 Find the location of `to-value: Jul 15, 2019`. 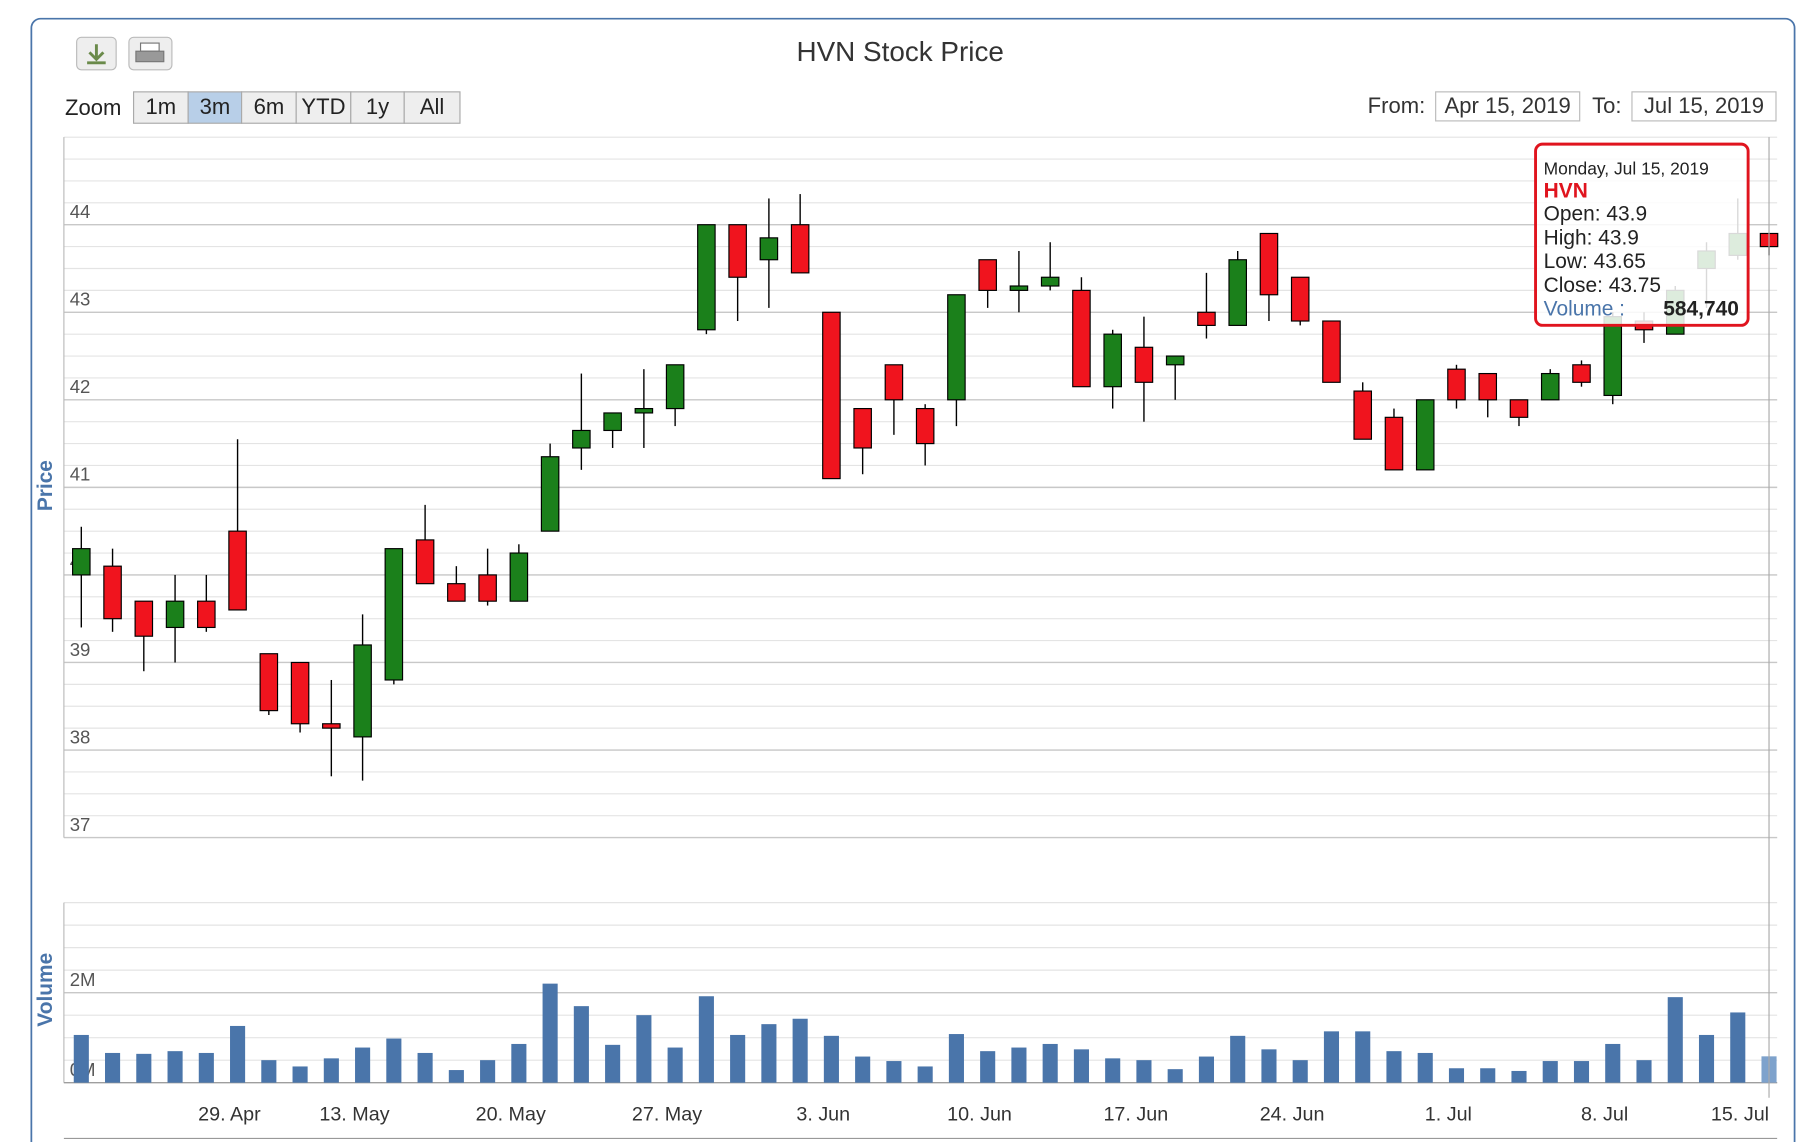

to-value: Jul 15, 2019 is located at coordinates (1704, 105).